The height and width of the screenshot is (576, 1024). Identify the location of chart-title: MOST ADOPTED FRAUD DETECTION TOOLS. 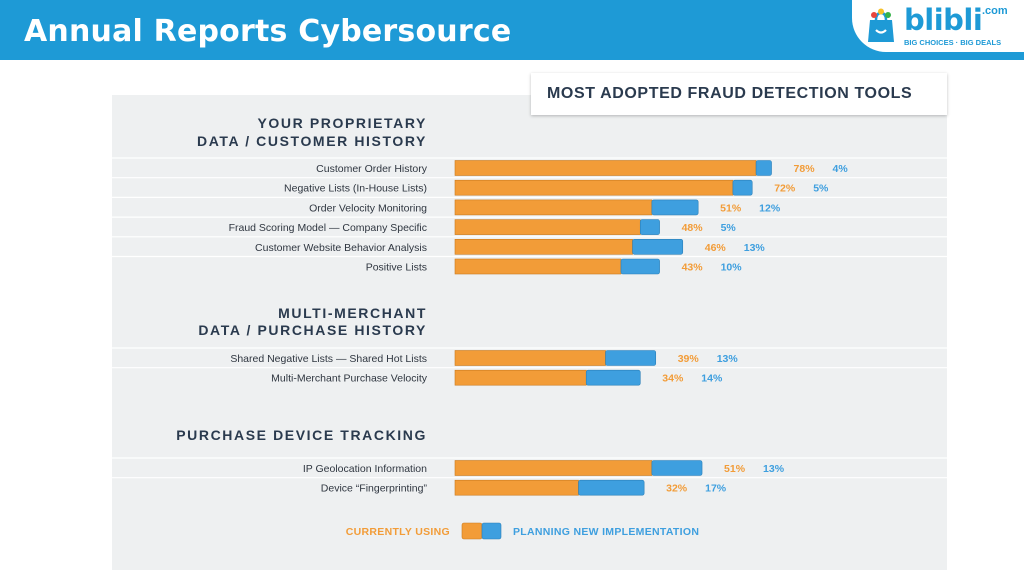
(730, 93).